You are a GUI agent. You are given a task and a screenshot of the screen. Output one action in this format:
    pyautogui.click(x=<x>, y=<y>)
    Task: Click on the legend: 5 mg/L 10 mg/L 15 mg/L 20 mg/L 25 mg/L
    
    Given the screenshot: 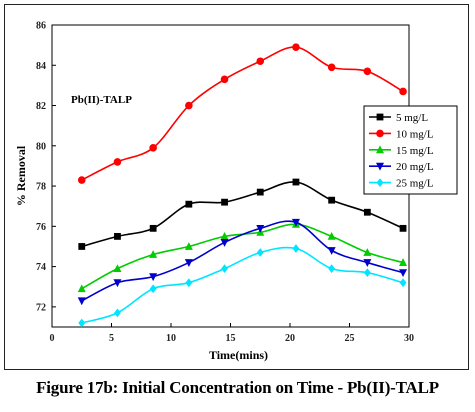 What is the action you would take?
    pyautogui.click(x=410, y=150)
    